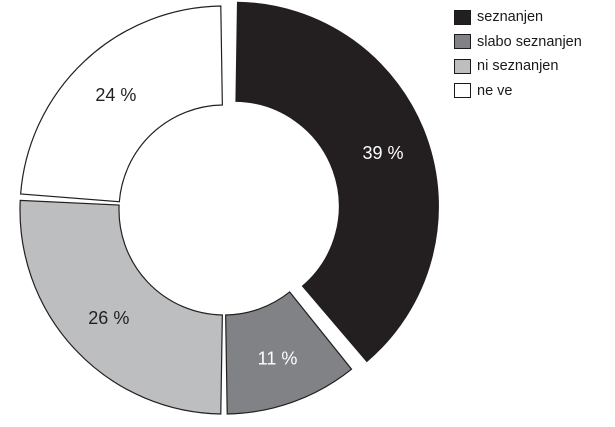 The width and height of the screenshot is (615, 427). I want to click on legend-item-seznanjen: seznanjen, so click(518, 17).